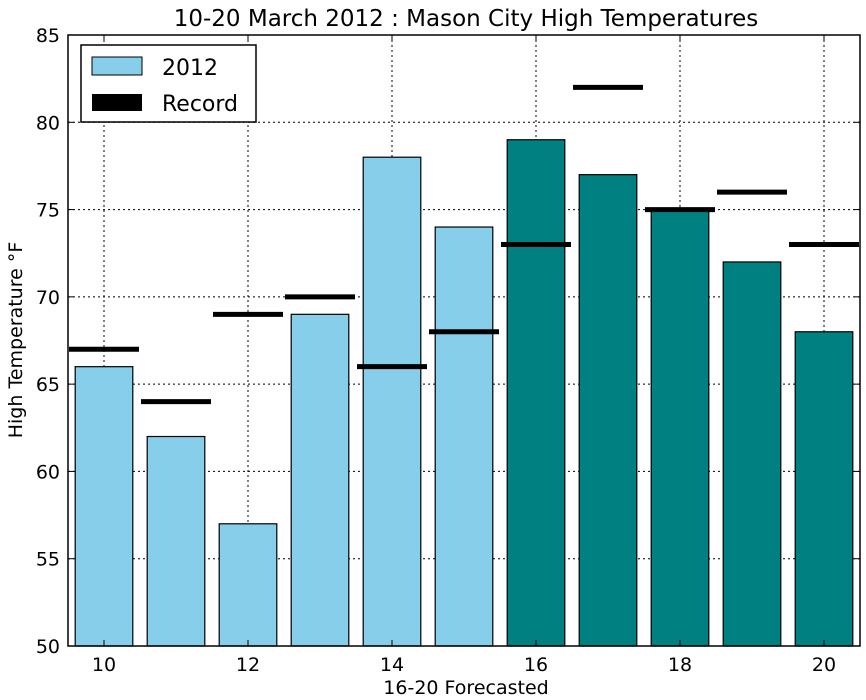 The height and width of the screenshot is (700, 866). What do you see at coordinates (48, 123) in the screenshot?
I see `y-tick-label: 80` at bounding box center [48, 123].